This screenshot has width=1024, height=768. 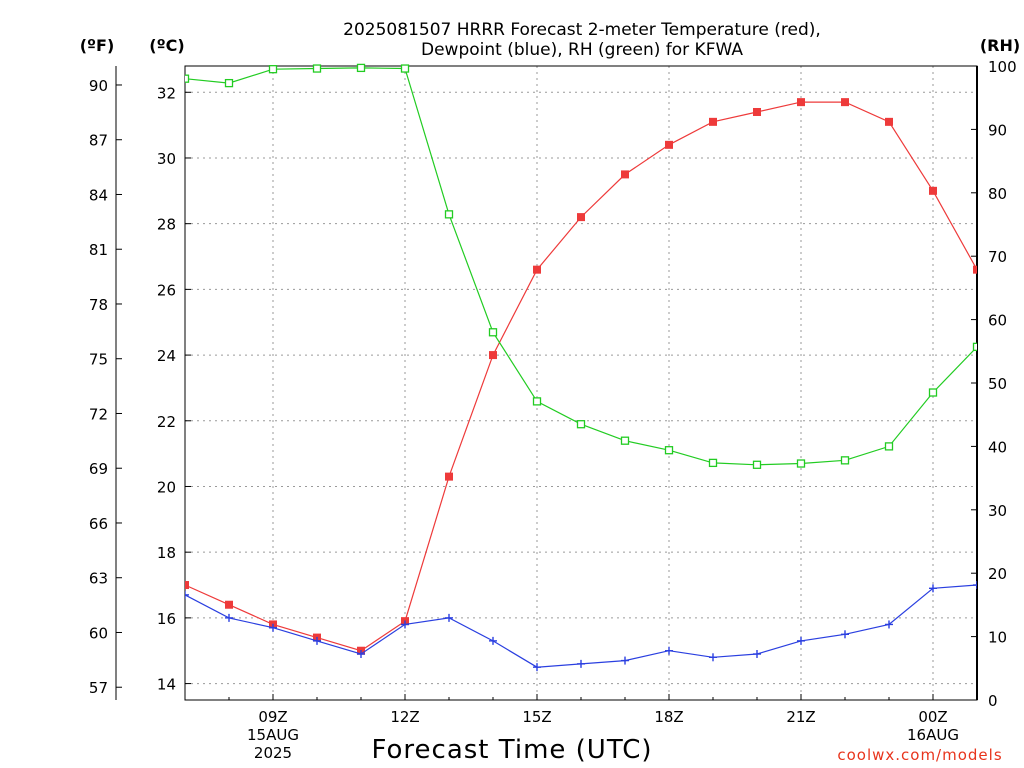 I want to click on celsius-tick-label: 20, so click(x=166, y=487).